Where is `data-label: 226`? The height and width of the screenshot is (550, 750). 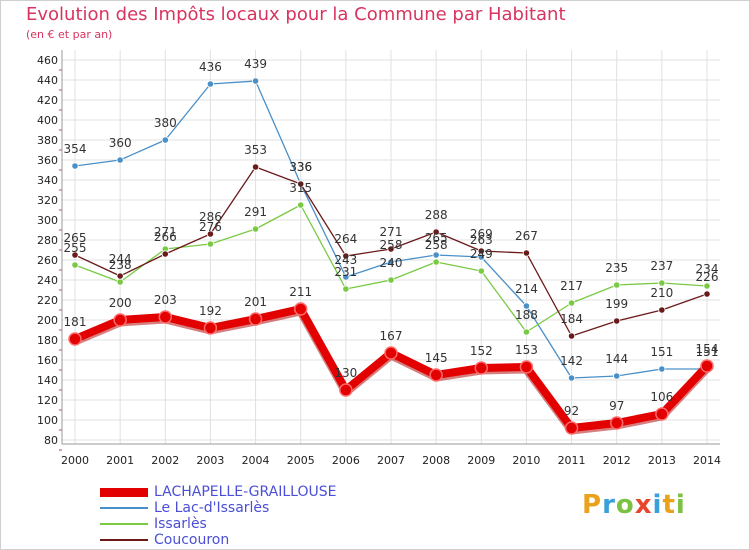 data-label: 226 is located at coordinates (707, 277).